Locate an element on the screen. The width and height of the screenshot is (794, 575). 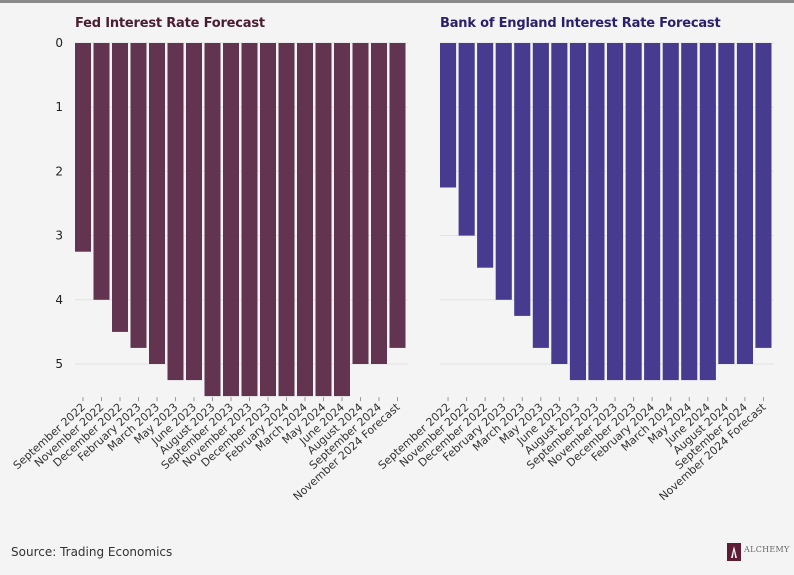
y-tick-label: 5 is located at coordinates (59, 364).